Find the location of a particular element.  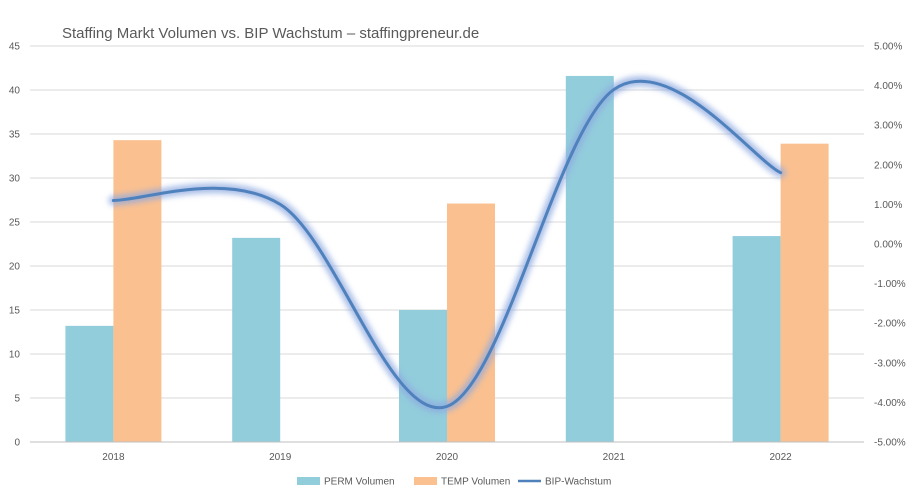

x-tick-label: 2020 is located at coordinates (447, 457).